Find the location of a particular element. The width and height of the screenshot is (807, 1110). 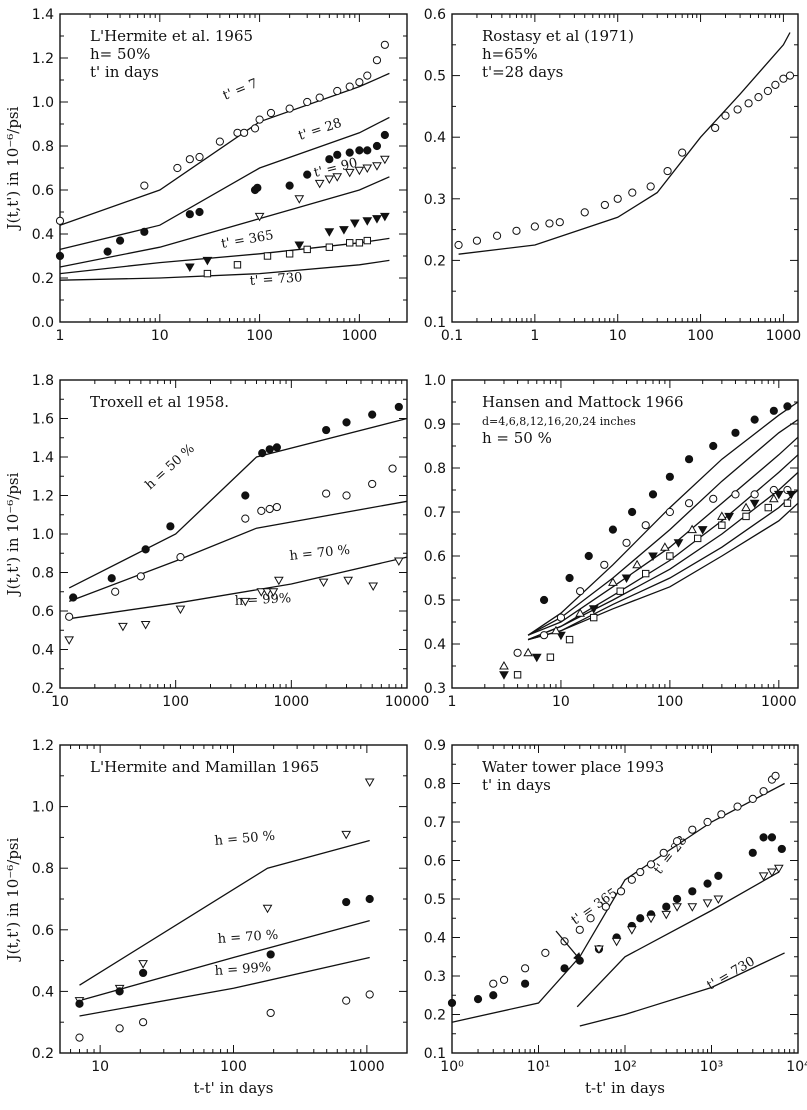

y-tick-label: 0.7 is located at coordinates (435, 823).